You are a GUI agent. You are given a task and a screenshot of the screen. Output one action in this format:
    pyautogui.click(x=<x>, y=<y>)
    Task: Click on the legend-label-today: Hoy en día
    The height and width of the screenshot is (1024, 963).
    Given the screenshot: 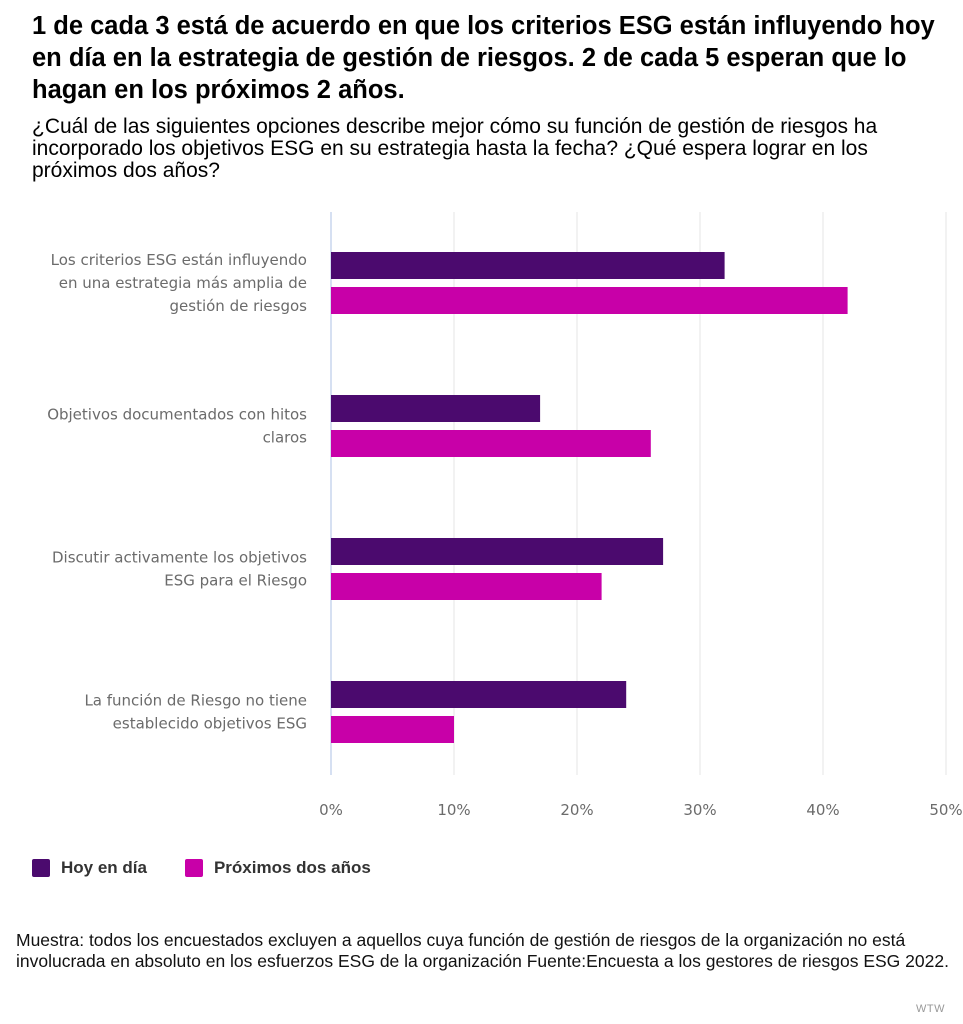 What is the action you would take?
    pyautogui.click(x=104, y=867)
    